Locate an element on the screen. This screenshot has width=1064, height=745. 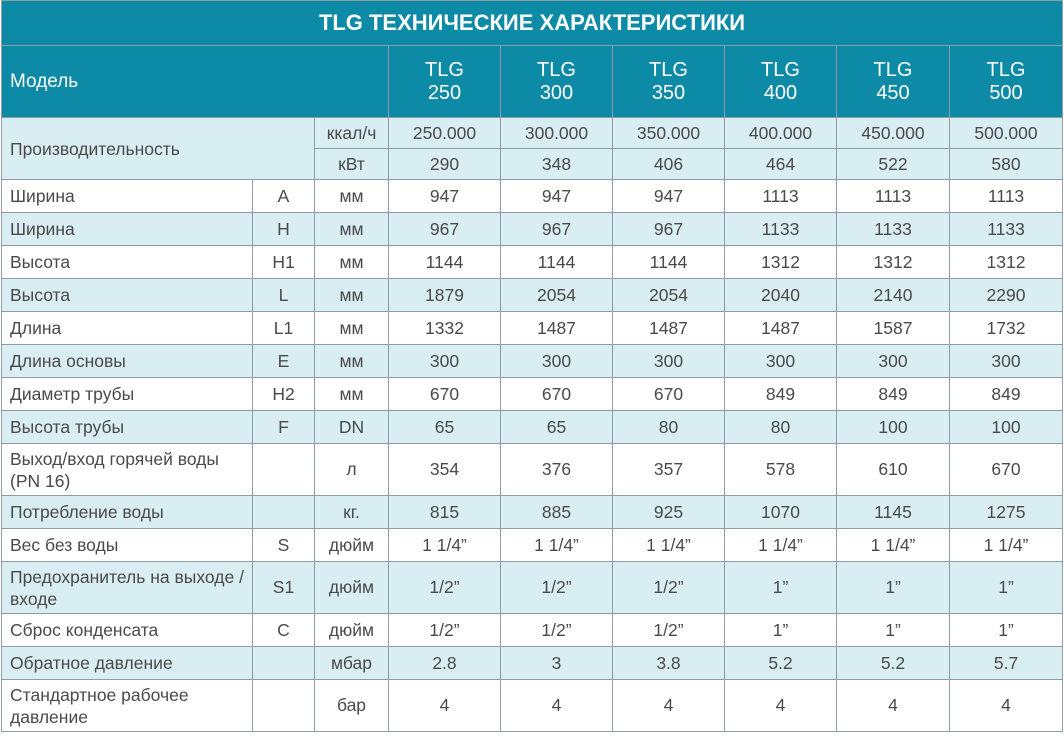
row-symbol: S is located at coordinates (283, 545).